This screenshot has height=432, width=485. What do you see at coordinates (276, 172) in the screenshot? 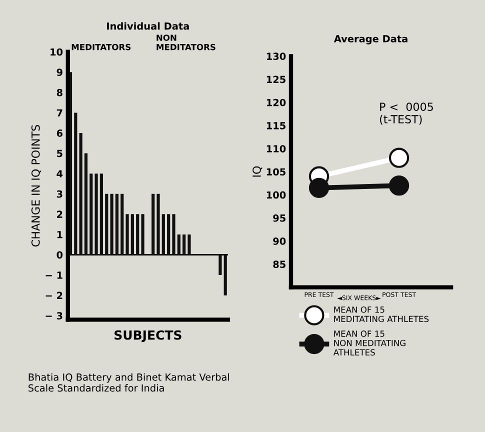
I see `y-tick-label: 105` at bounding box center [276, 172].